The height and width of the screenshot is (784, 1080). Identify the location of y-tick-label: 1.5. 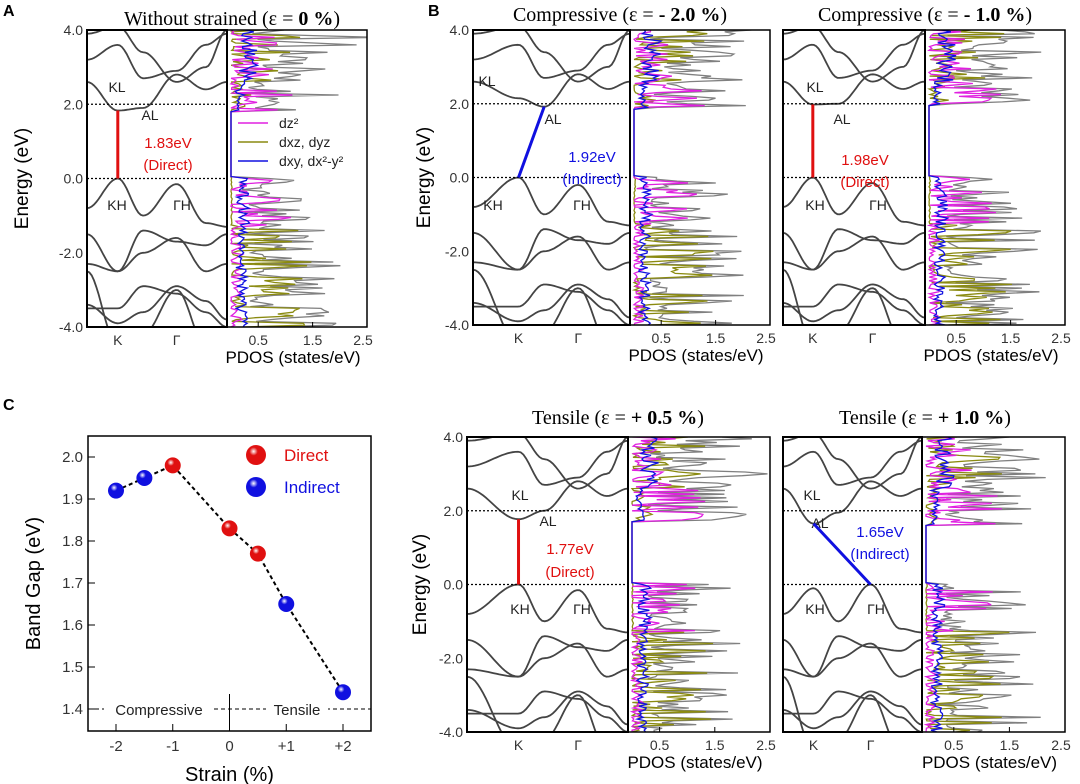
(72, 667).